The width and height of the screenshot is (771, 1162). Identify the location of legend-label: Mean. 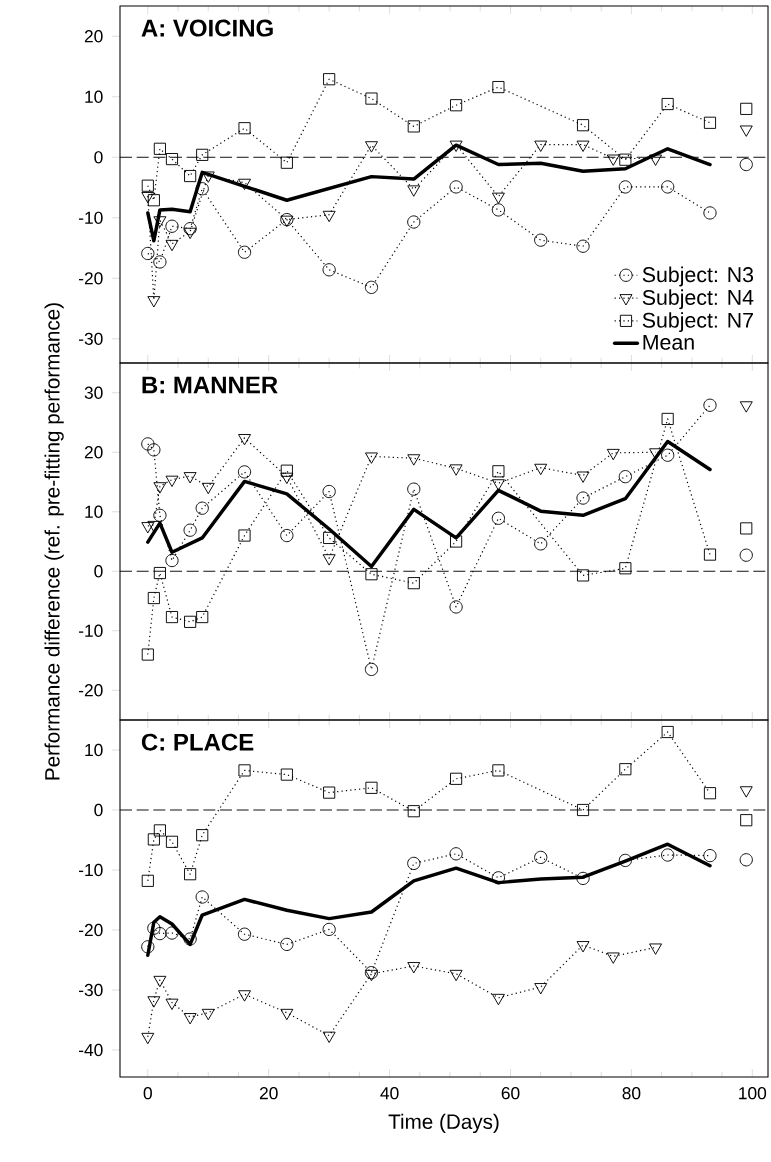
(668, 342).